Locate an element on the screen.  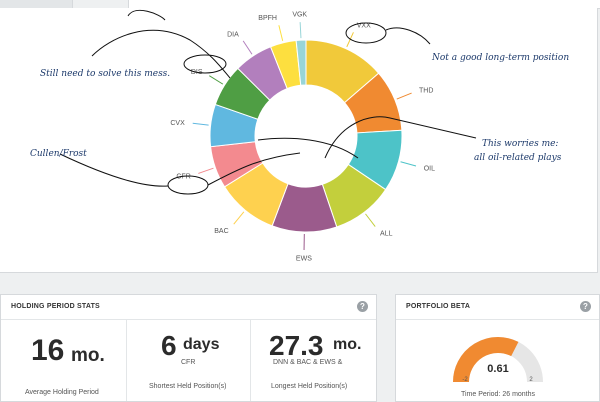
note-worries-2: all oil-related plays is located at coordinates (518, 158).